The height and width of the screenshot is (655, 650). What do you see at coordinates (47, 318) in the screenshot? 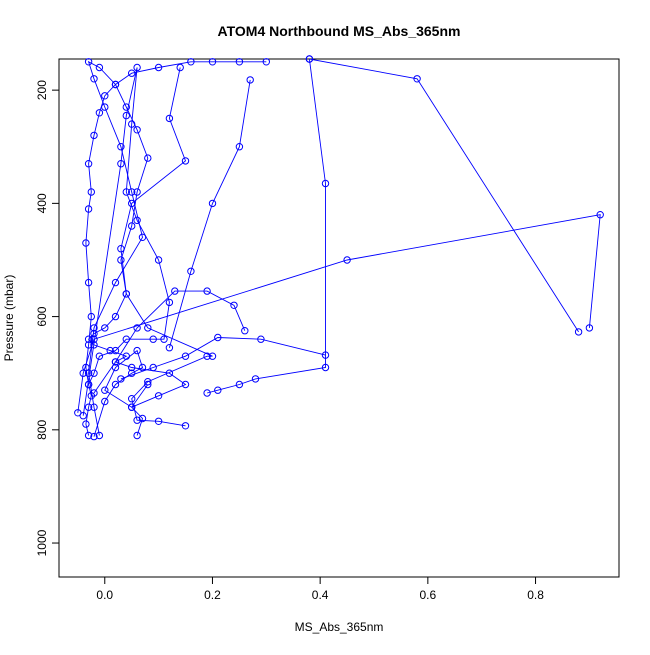
I see `y-axis: 200 400 600 800 1000` at bounding box center [47, 318].